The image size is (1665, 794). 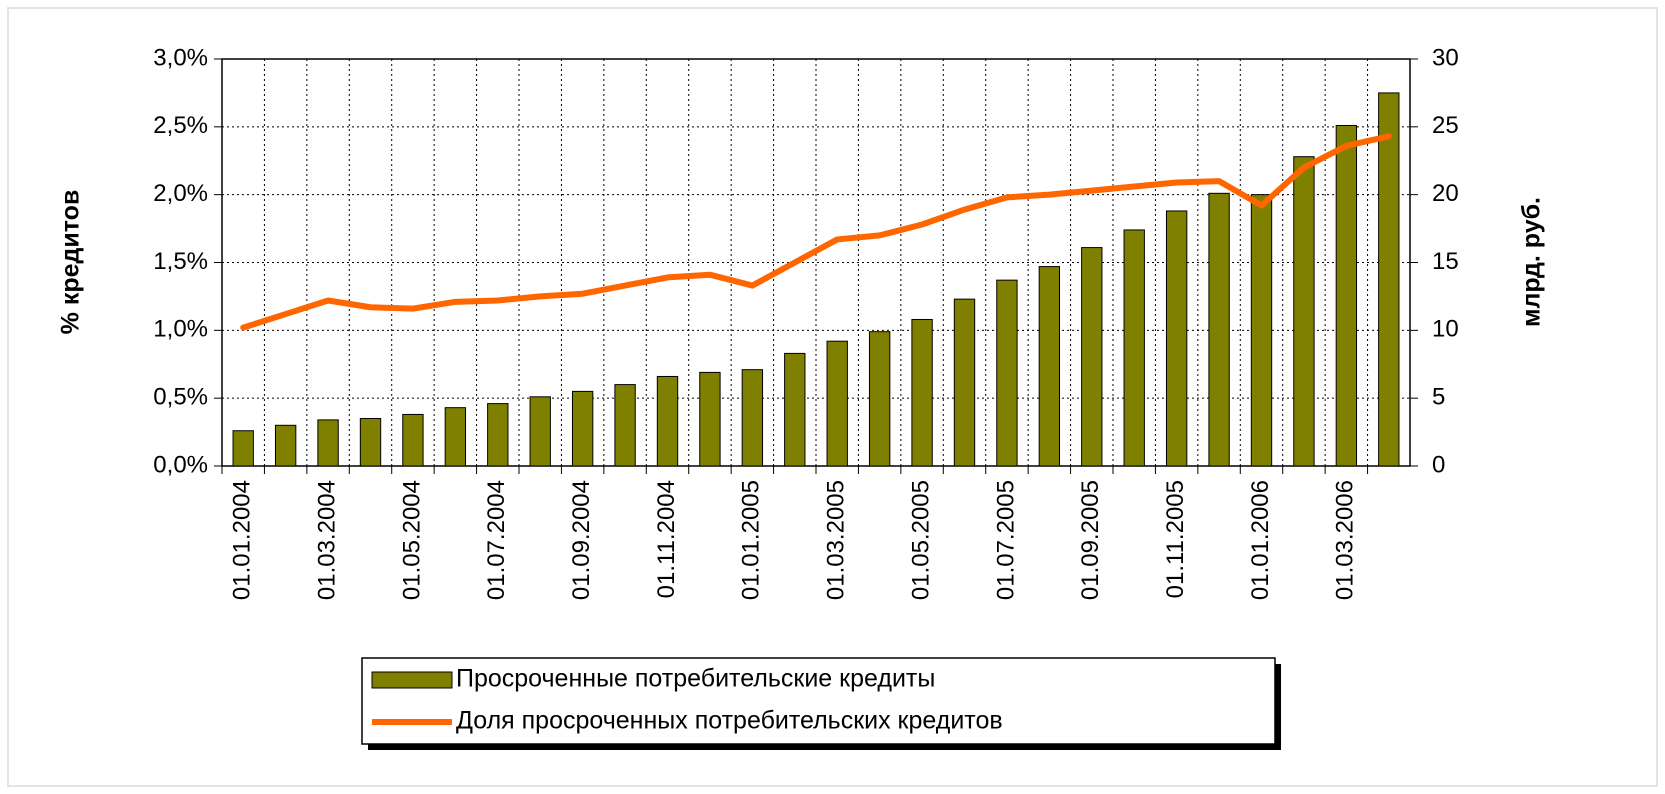 I want to click on y2-tick-label: 15, so click(x=1445, y=261).